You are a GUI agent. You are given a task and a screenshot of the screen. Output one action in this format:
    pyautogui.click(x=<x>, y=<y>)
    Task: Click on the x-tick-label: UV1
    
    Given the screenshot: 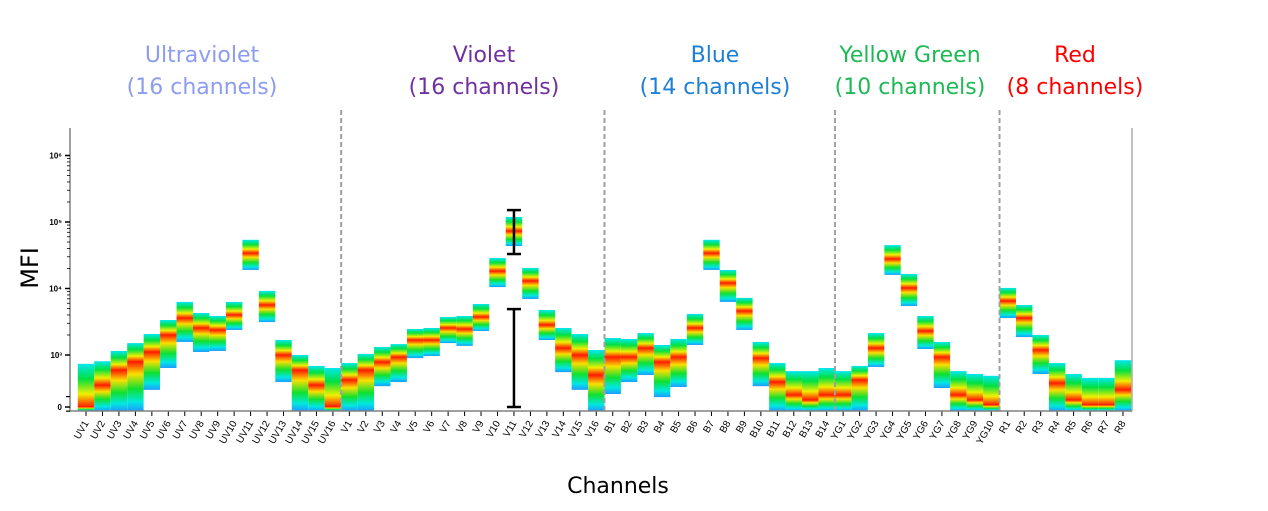 What is the action you would take?
    pyautogui.click(x=81, y=430)
    